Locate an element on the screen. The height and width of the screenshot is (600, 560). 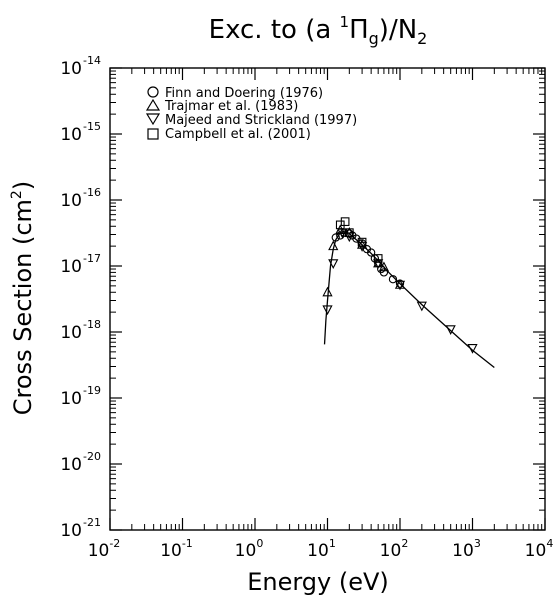
y-axis-label-end: ) is located at coordinates (23, 185).